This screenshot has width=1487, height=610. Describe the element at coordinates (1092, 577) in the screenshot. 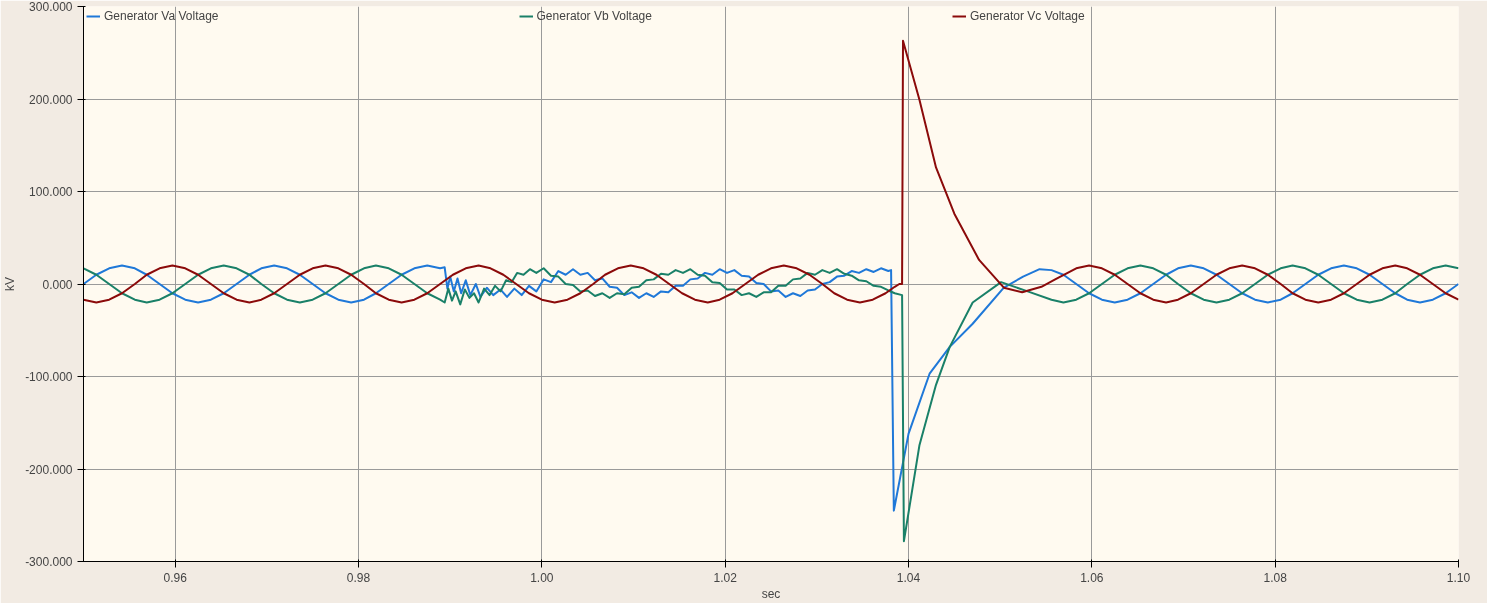

I see `x-tick-label: 1.06` at that location.